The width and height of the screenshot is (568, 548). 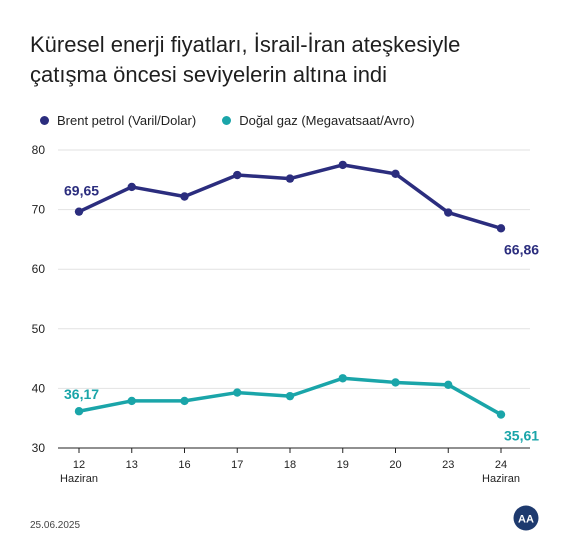 I want to click on y-tick-label: 40, so click(x=39, y=388).